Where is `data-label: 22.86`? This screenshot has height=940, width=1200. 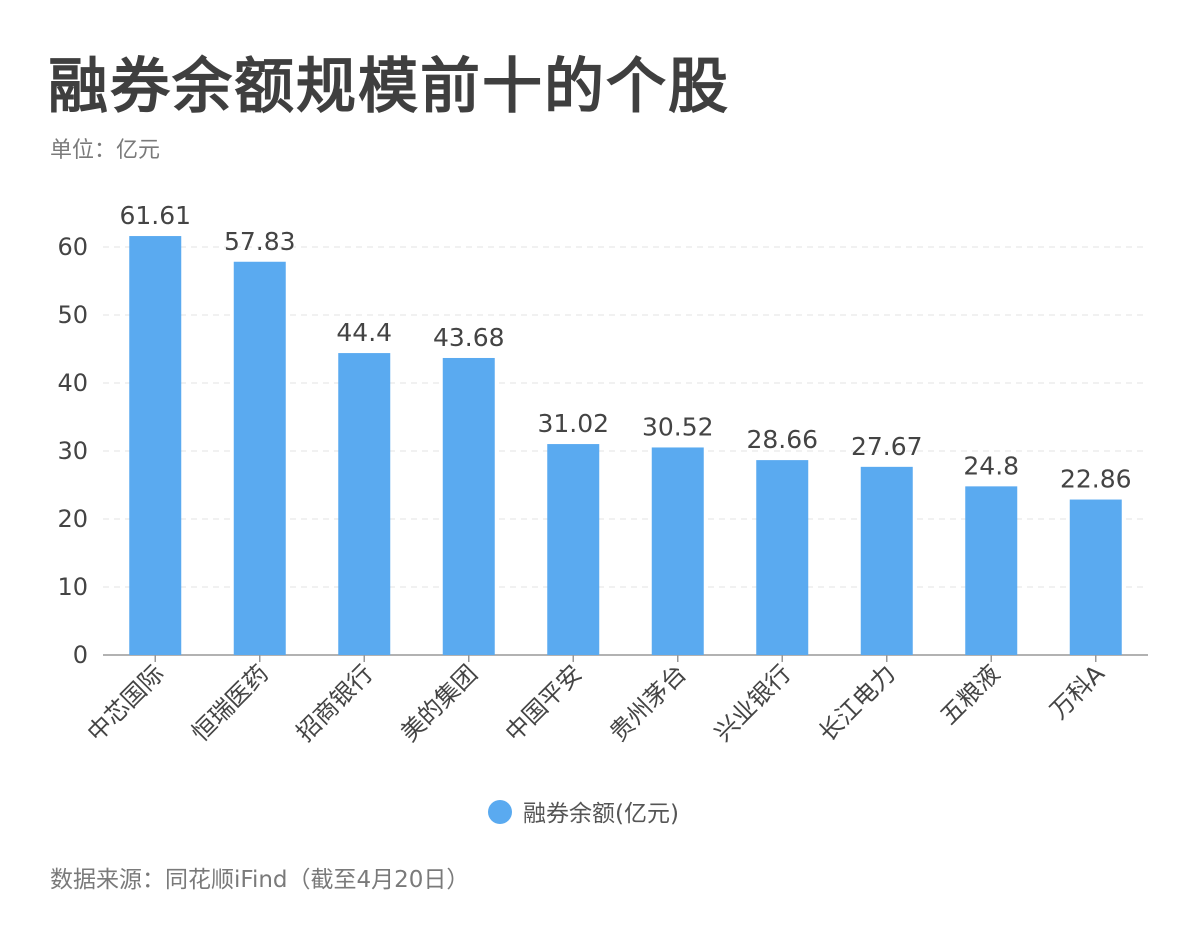 data-label: 22.86 is located at coordinates (1096, 479).